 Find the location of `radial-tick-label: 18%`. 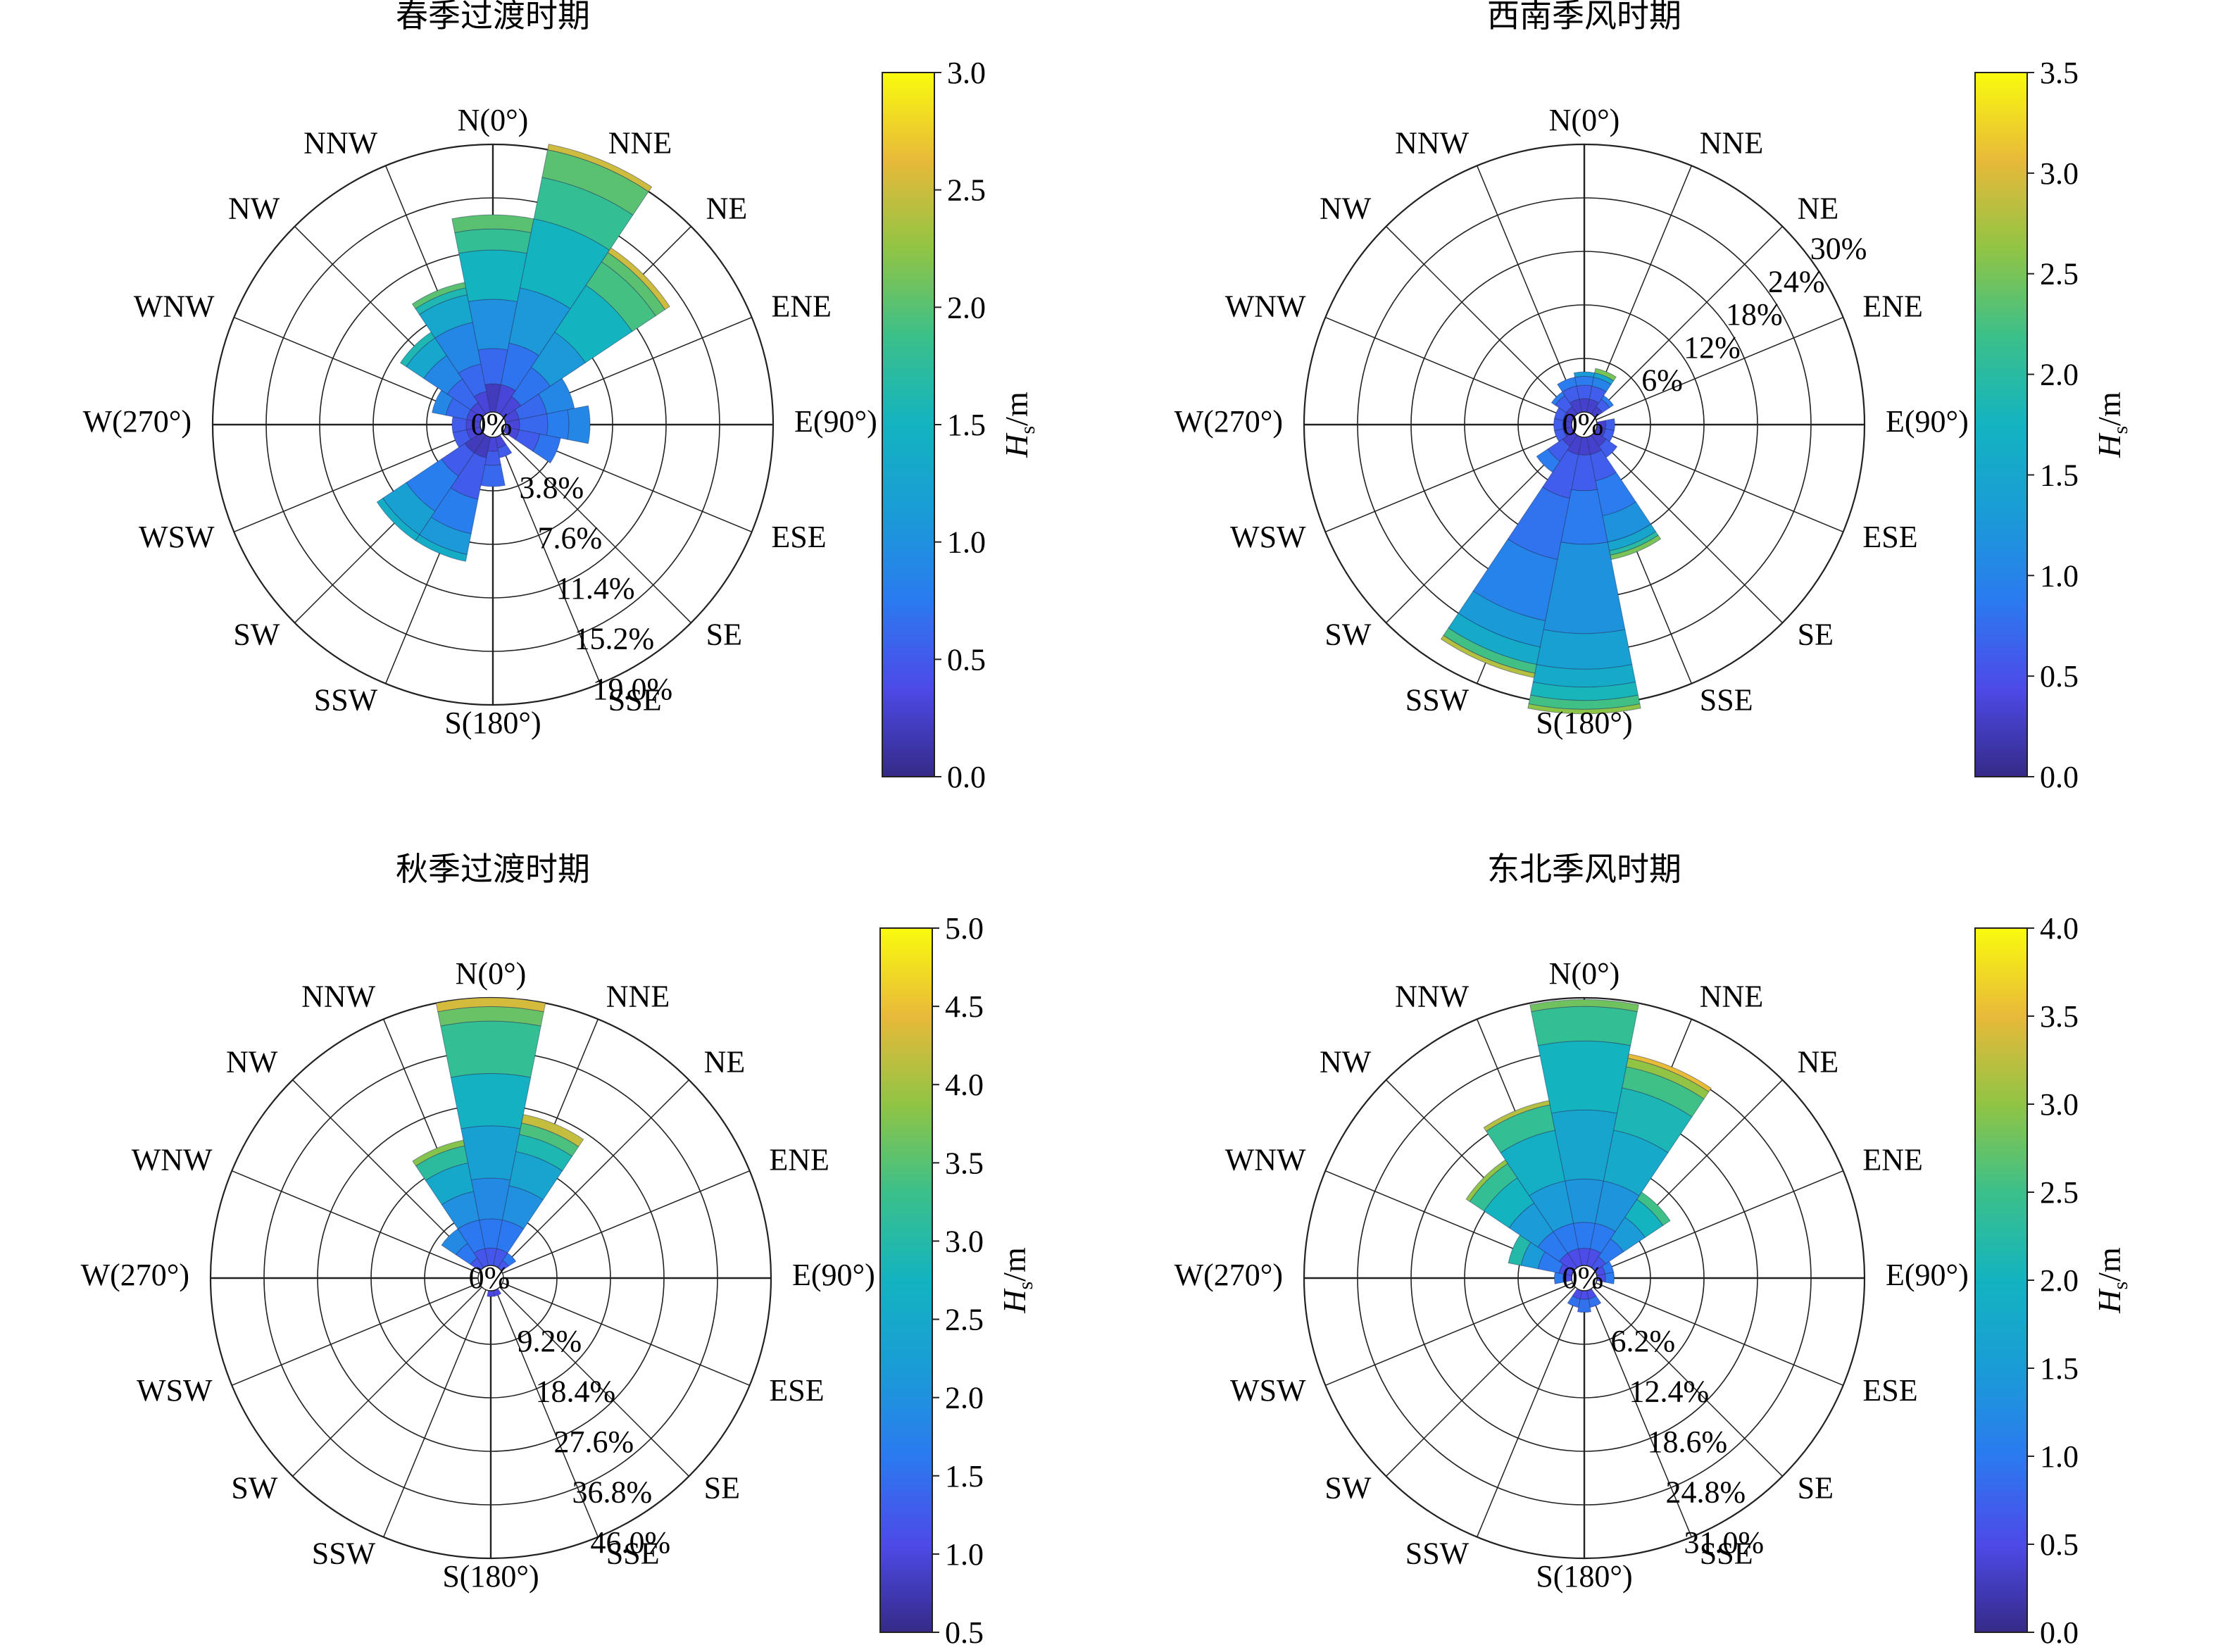

radial-tick-label: 18% is located at coordinates (1754, 314).